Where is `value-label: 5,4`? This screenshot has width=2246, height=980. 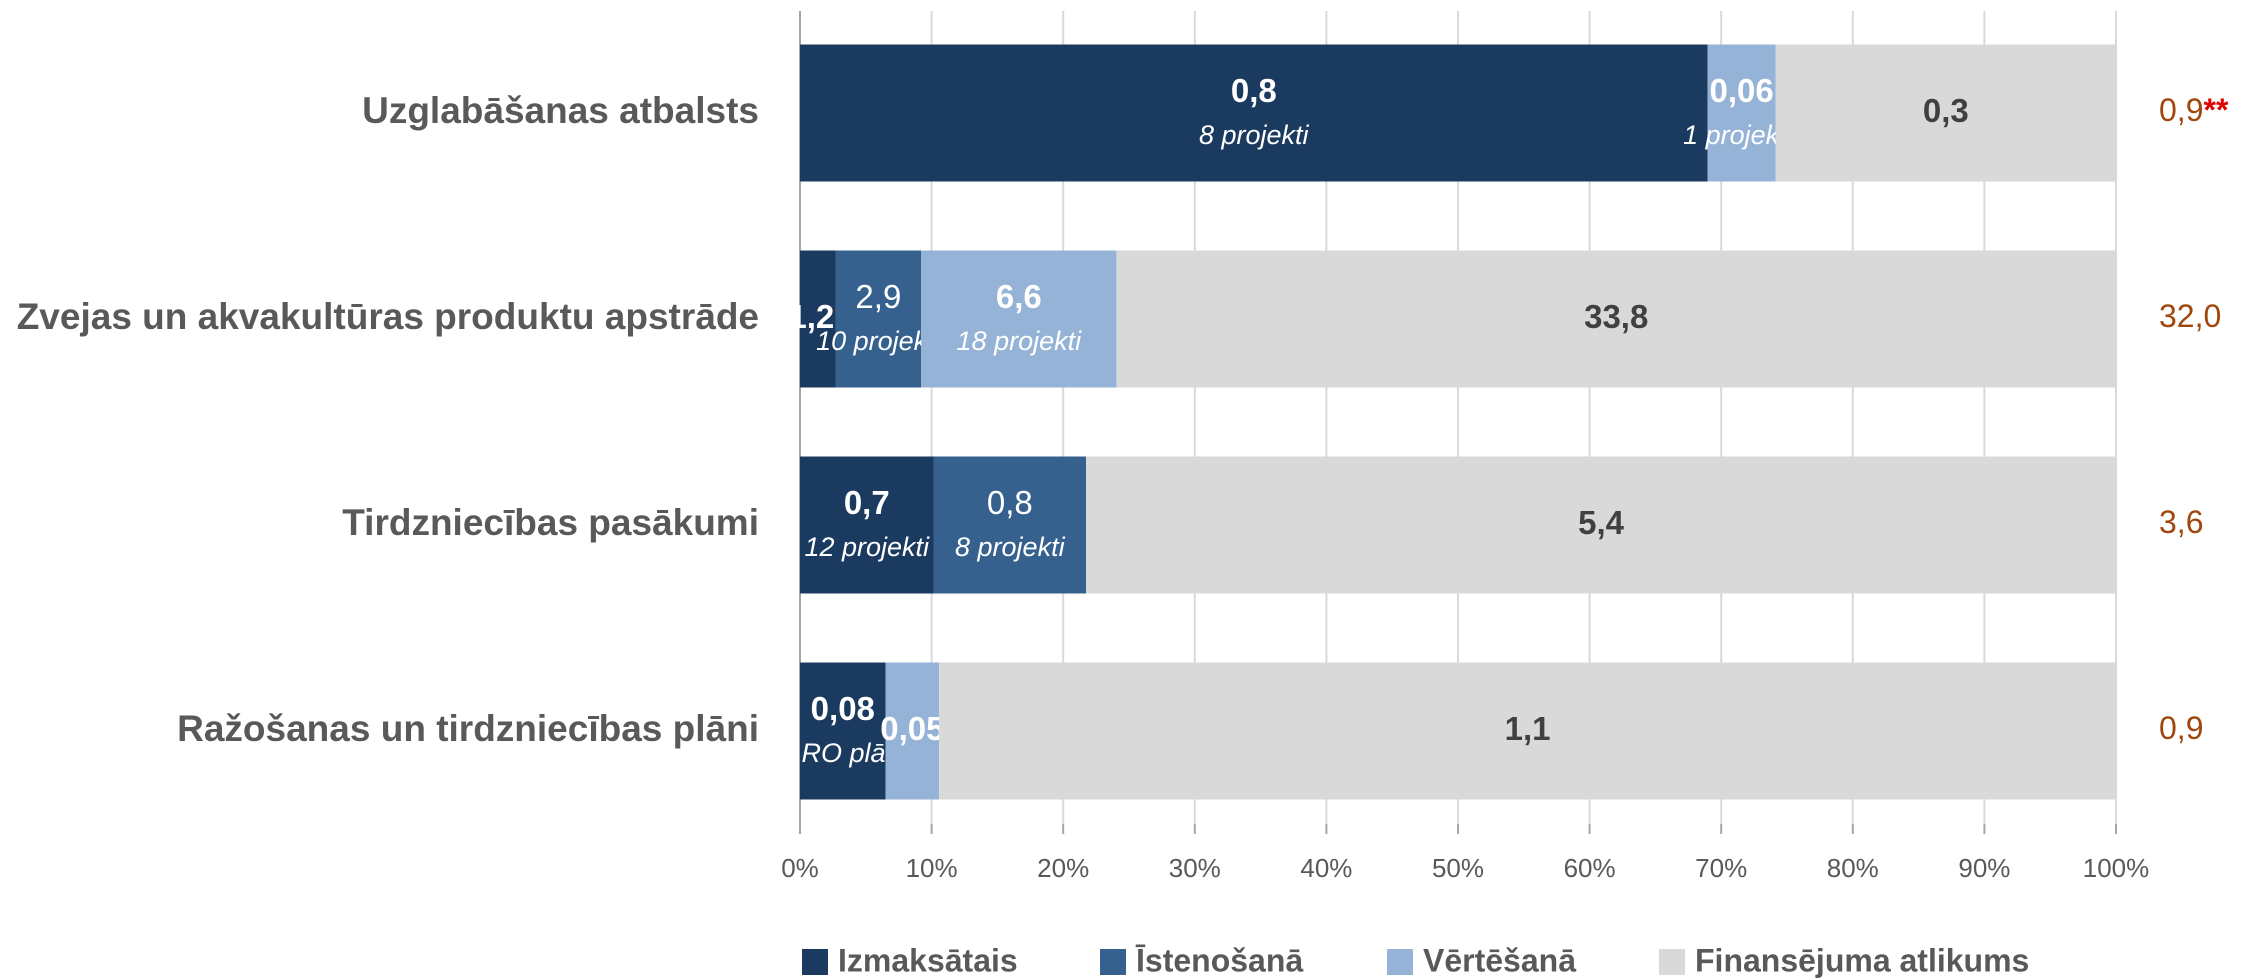
value-label: 5,4 is located at coordinates (1601, 522).